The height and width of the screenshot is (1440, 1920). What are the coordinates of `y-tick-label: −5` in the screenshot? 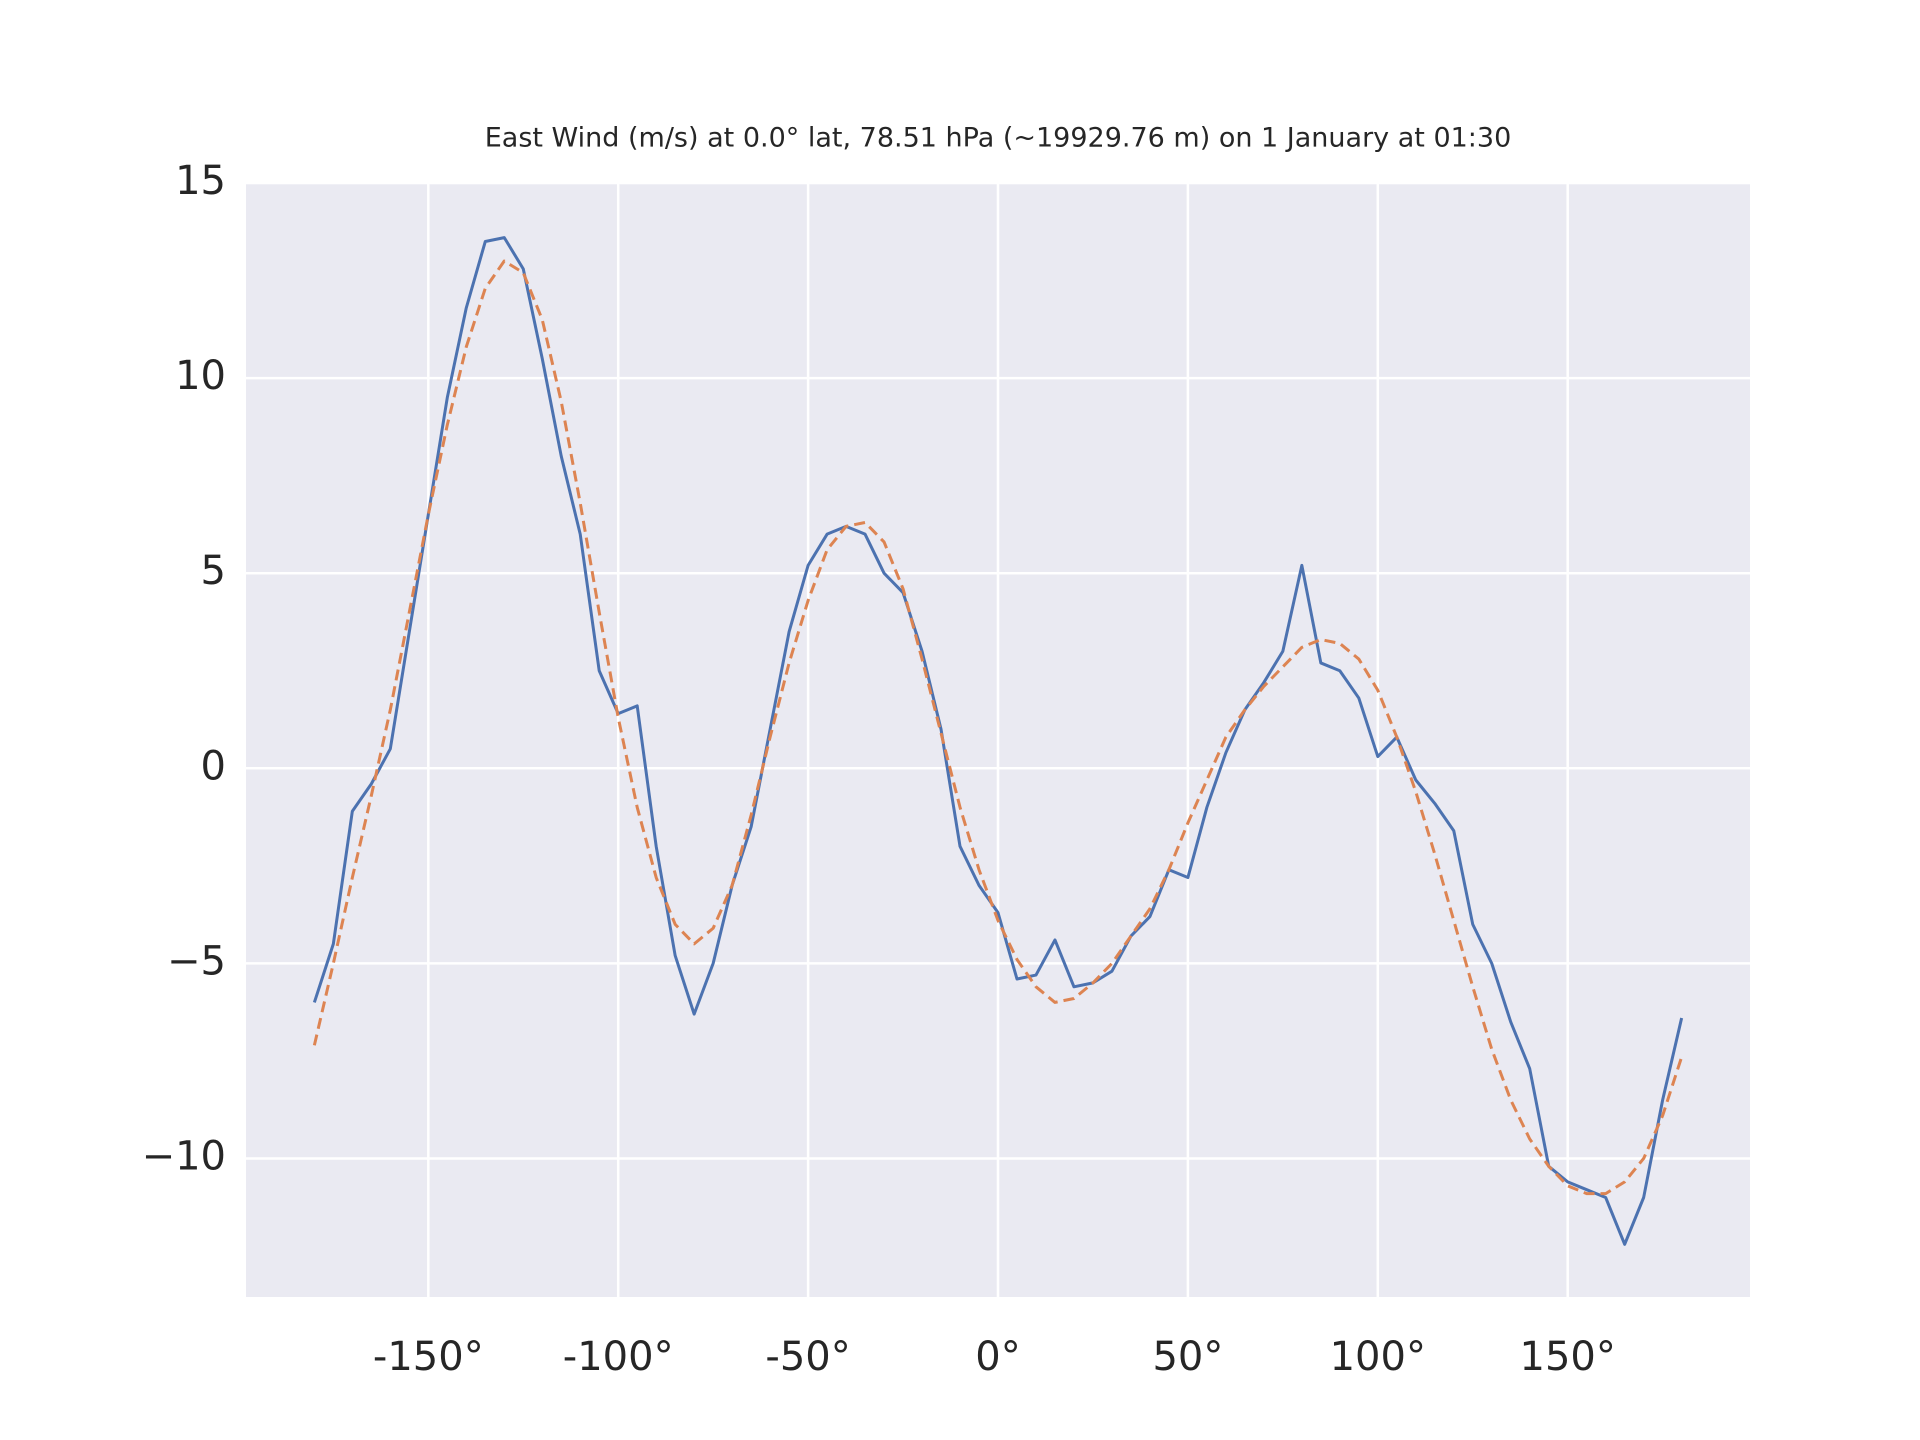 It's located at (196, 961).